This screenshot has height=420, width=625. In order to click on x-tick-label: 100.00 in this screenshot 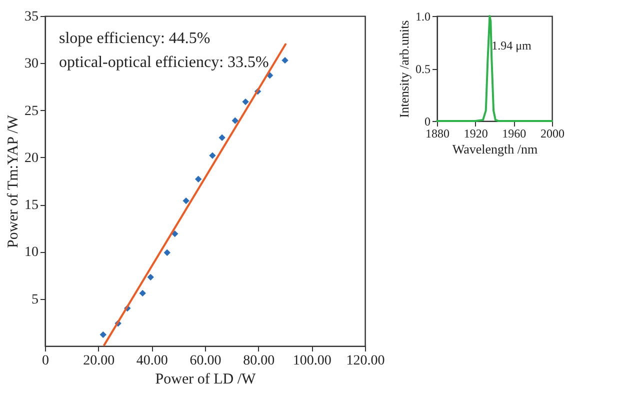, I will do `click(312, 361)`.